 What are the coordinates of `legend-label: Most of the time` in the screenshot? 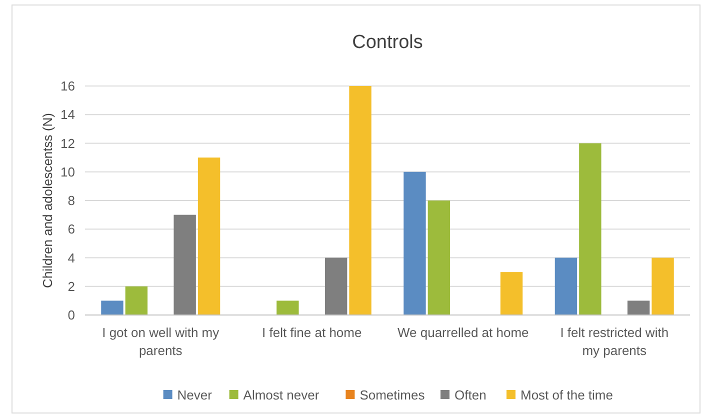 It's located at (566, 395).